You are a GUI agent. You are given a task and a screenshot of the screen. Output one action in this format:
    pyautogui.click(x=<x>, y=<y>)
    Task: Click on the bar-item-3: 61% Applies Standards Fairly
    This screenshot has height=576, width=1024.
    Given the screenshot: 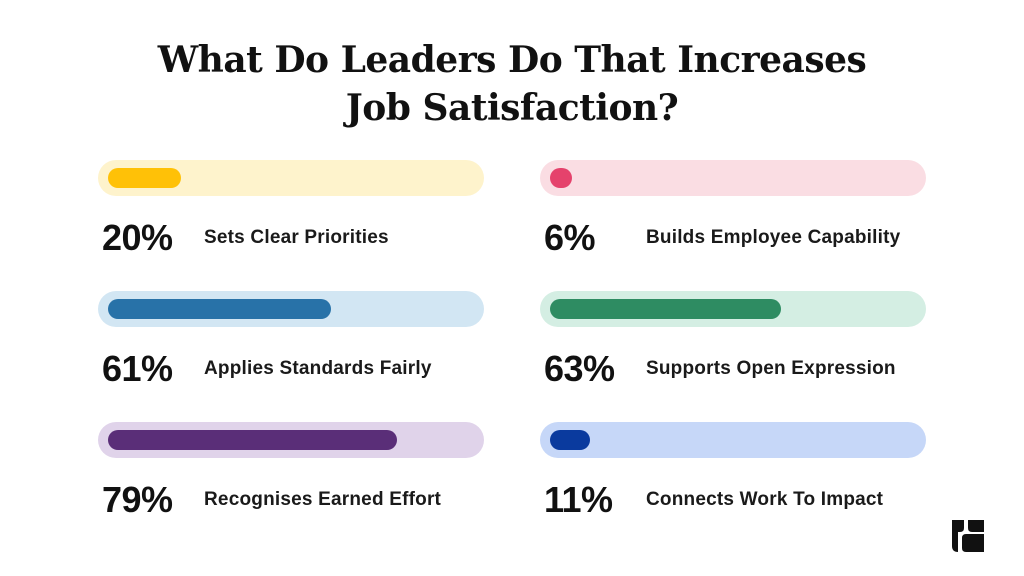 What is the action you would take?
    pyautogui.click(x=291, y=356)
    